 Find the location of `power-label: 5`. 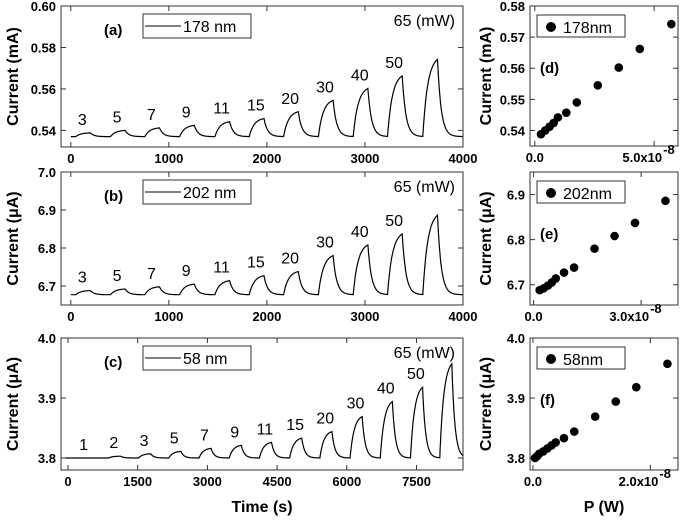

power-label: 5 is located at coordinates (117, 117).